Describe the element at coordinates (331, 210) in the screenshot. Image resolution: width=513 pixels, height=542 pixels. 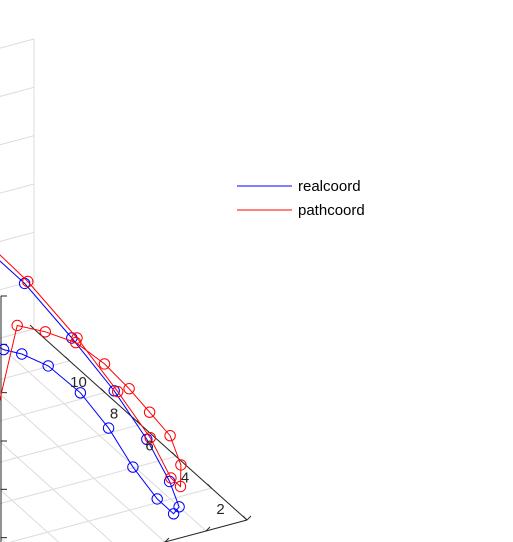
I see `legend-label-pathcoord: pathcoord` at that location.